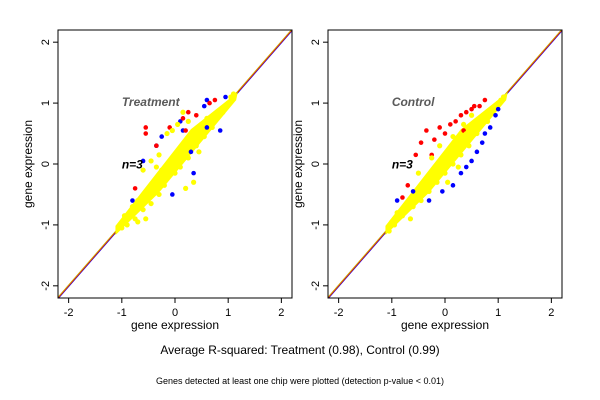 This screenshot has height=400, width=600. What do you see at coordinates (445, 313) in the screenshot?
I see `control-x-tick-label: 0` at bounding box center [445, 313].